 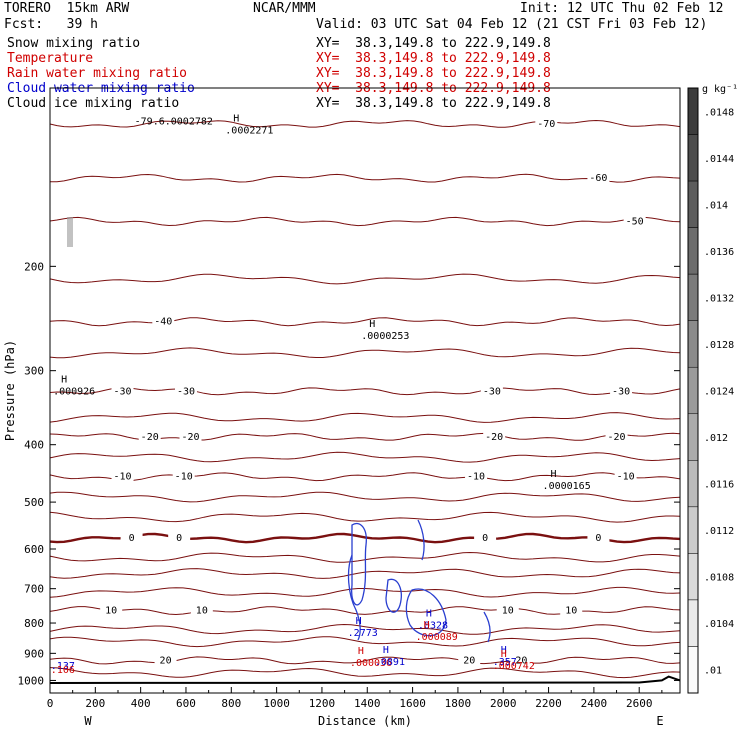 I want to click on init-time: Init: 12 UTC Thu 02 Feb 12, so click(x=622, y=8).